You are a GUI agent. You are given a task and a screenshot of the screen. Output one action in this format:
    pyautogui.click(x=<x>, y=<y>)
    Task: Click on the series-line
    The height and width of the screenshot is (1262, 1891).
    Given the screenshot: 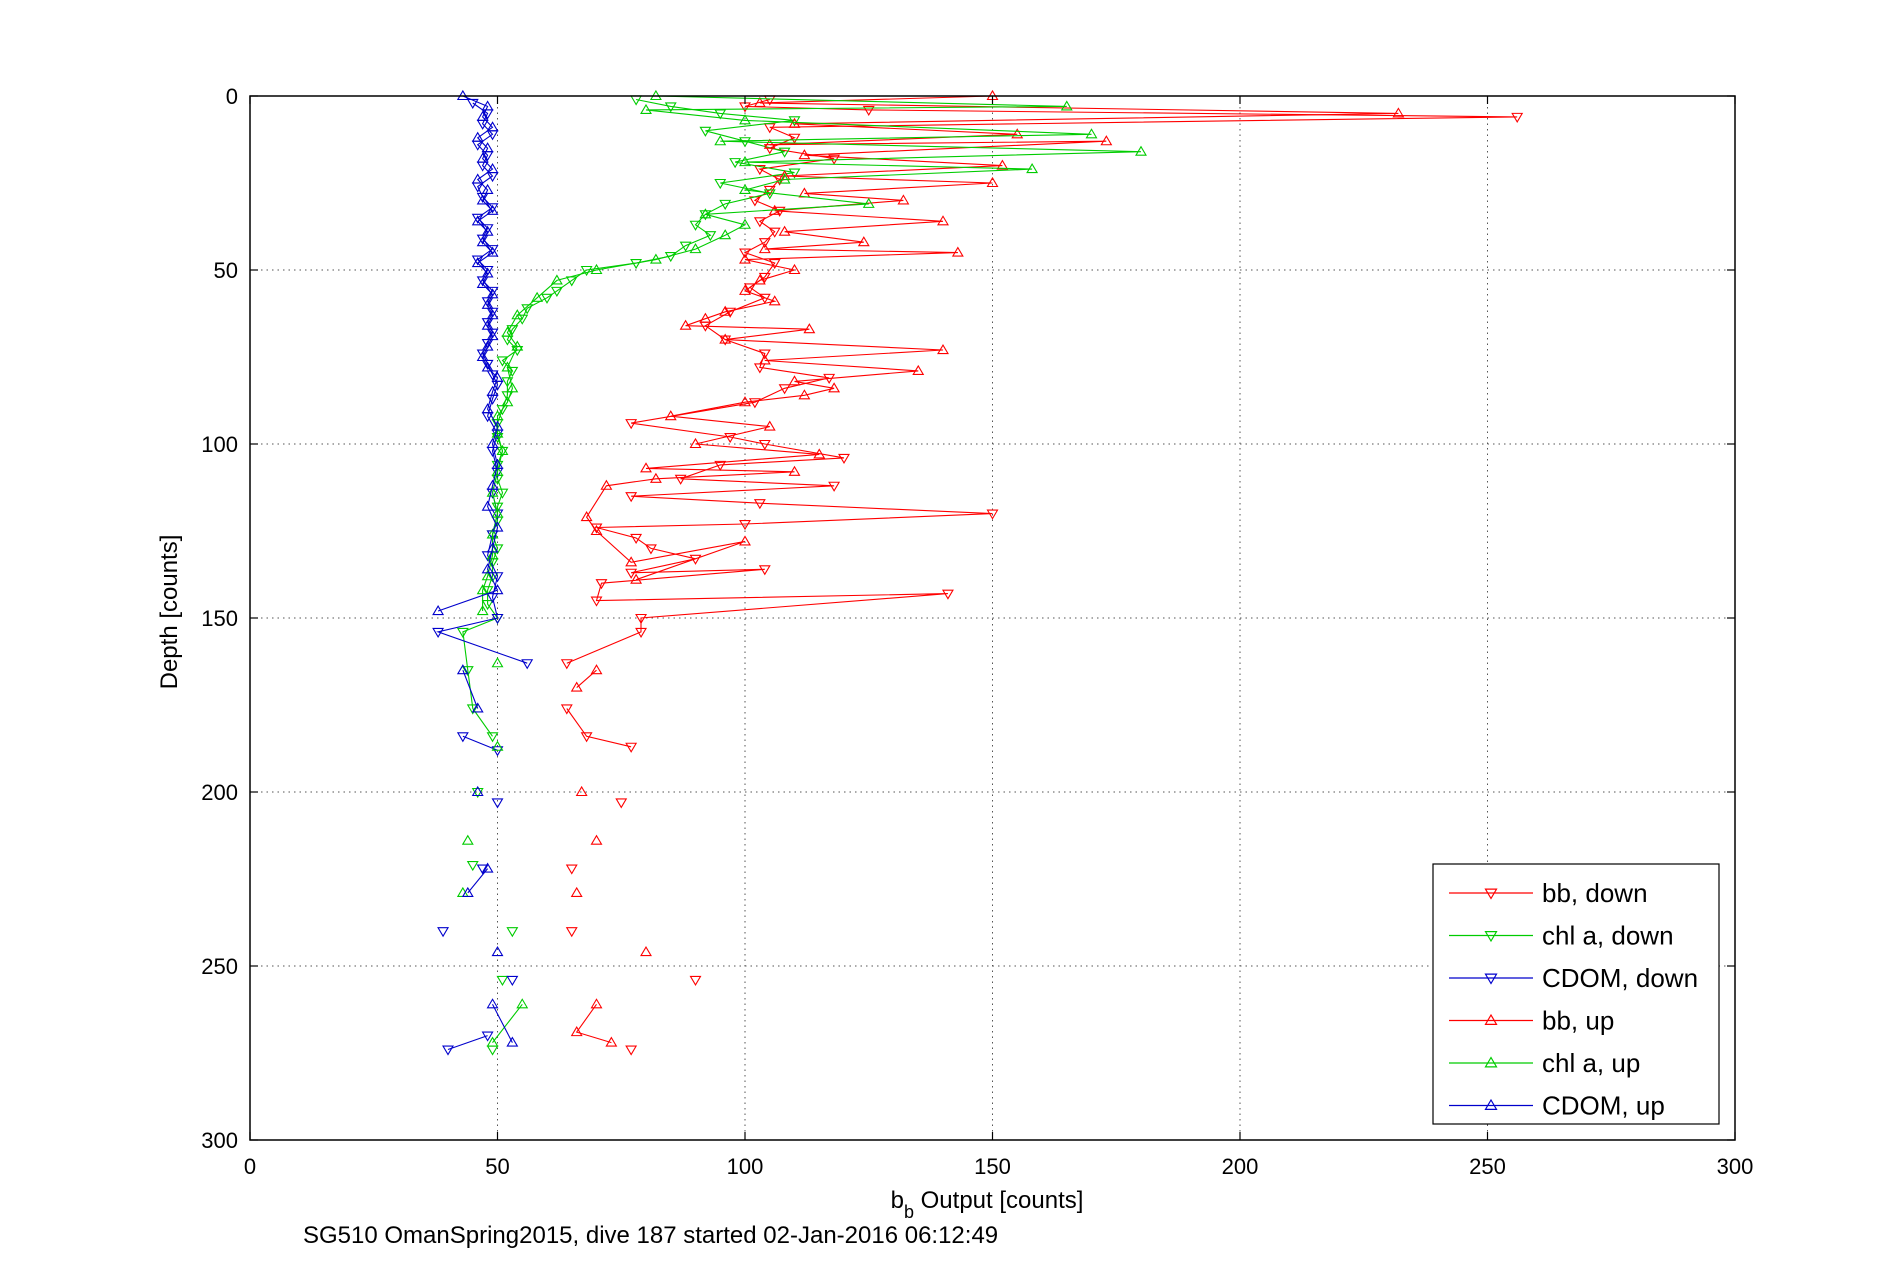 What is the action you would take?
    pyautogui.click(x=482, y=576)
    